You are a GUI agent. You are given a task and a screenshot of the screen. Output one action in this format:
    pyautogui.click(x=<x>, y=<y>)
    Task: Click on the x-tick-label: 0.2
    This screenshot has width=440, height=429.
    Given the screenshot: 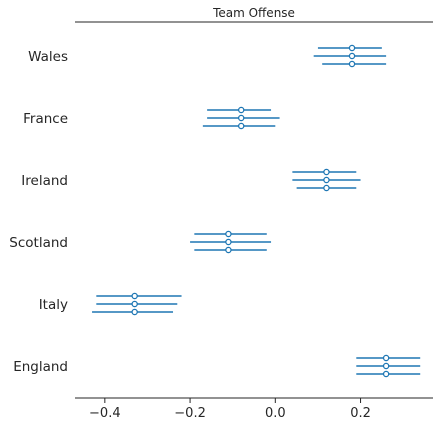 What is the action you would take?
    pyautogui.click(x=360, y=413)
    